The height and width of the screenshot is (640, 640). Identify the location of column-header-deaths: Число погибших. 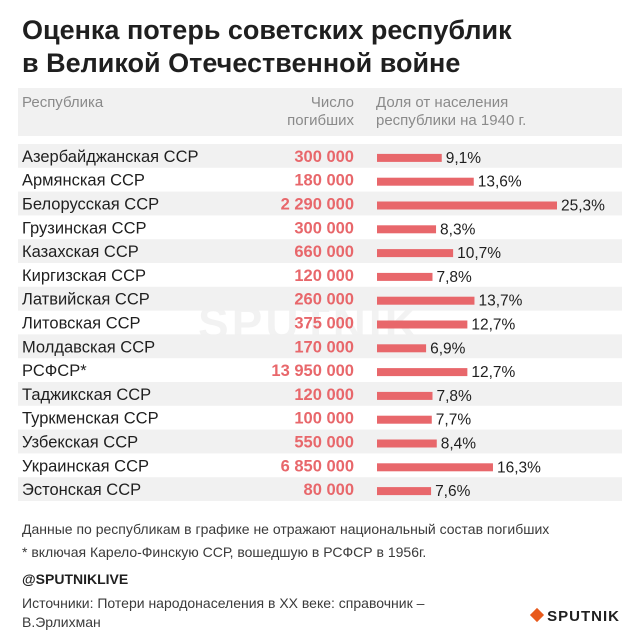
(297, 112).